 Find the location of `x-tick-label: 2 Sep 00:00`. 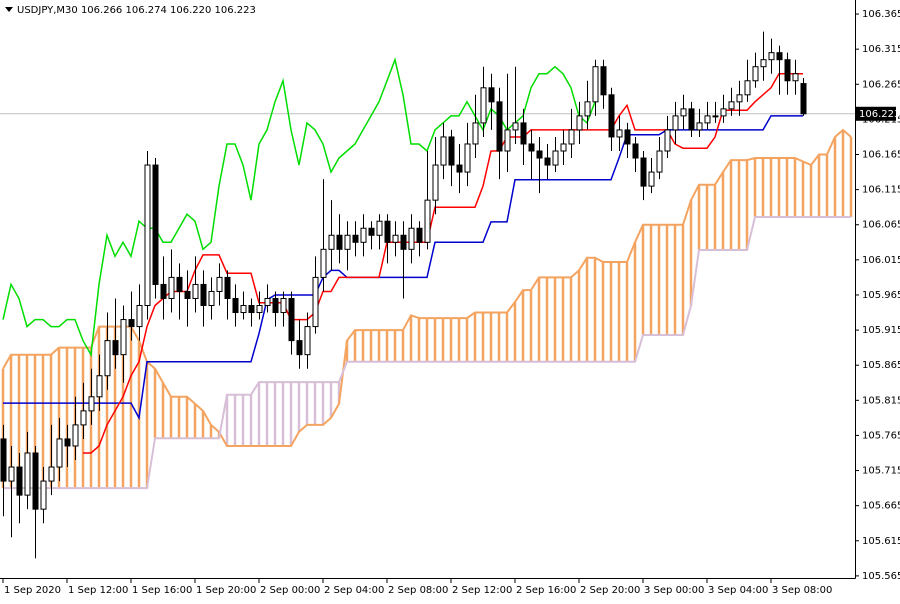

x-tick-label: 2 Sep 00:00 is located at coordinates (290, 590).